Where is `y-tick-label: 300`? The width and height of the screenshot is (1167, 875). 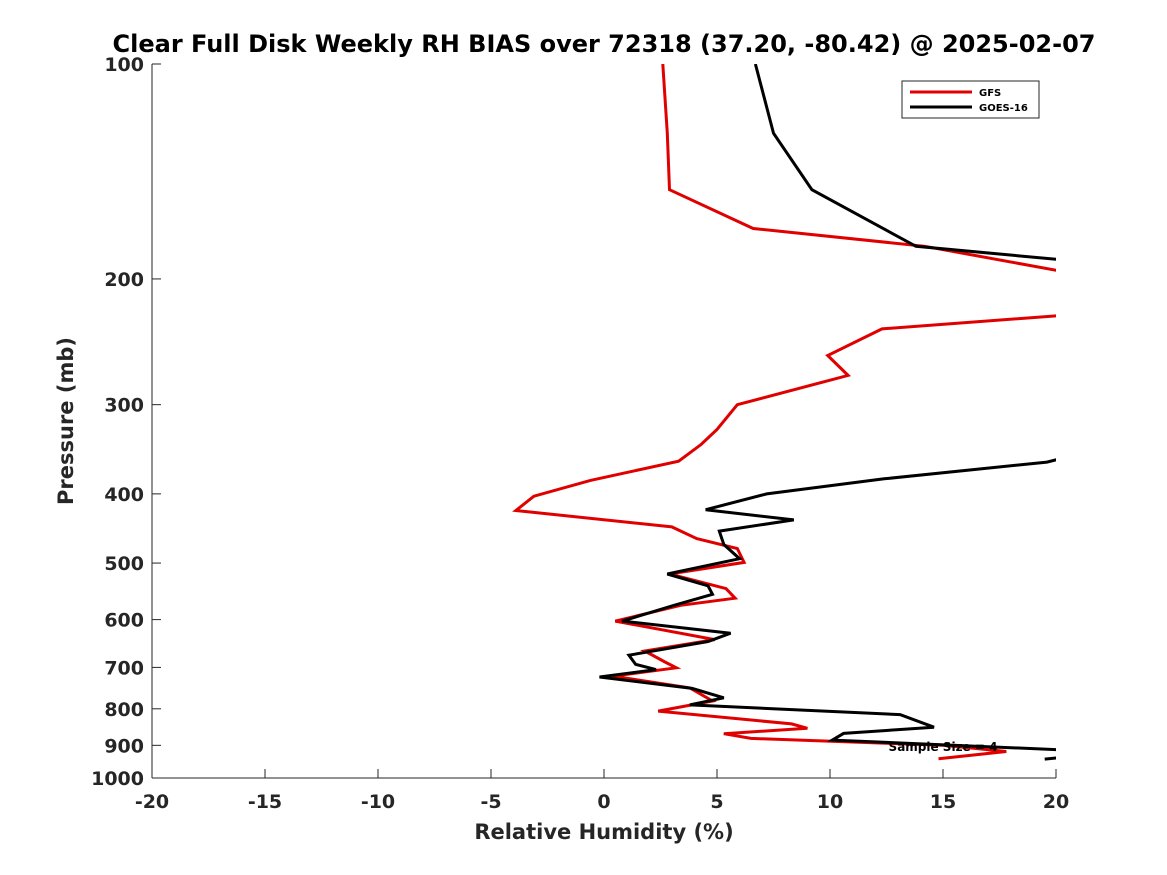 y-tick-label: 300 is located at coordinates (124, 406).